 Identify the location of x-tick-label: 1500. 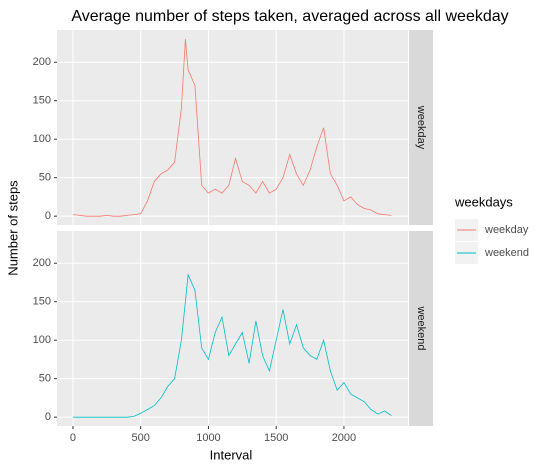
(276, 438).